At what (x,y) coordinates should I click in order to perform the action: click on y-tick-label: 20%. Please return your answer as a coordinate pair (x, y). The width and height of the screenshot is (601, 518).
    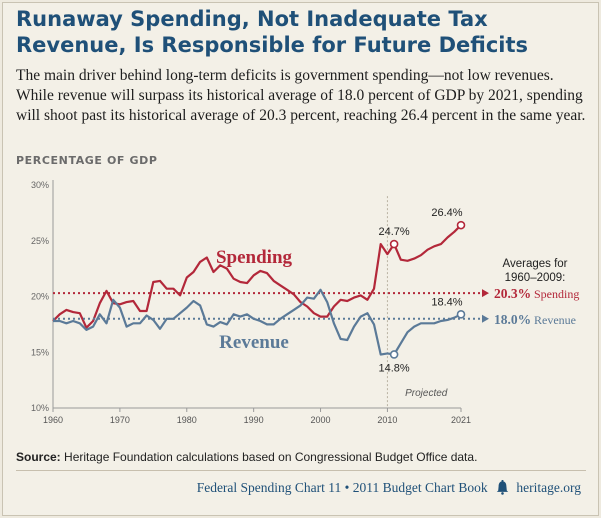
    Looking at the image, I should click on (40, 297).